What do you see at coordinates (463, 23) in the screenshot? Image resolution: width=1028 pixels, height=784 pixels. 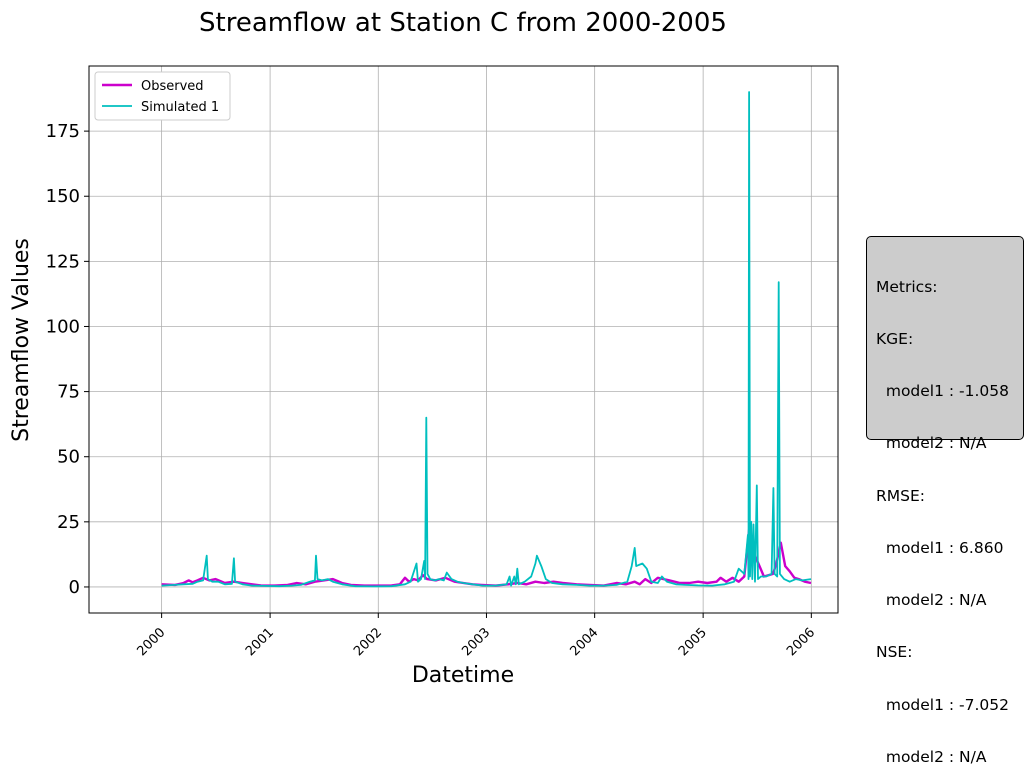 I see `chart-title: Streamflow at Station C from 2000-2005` at bounding box center [463, 23].